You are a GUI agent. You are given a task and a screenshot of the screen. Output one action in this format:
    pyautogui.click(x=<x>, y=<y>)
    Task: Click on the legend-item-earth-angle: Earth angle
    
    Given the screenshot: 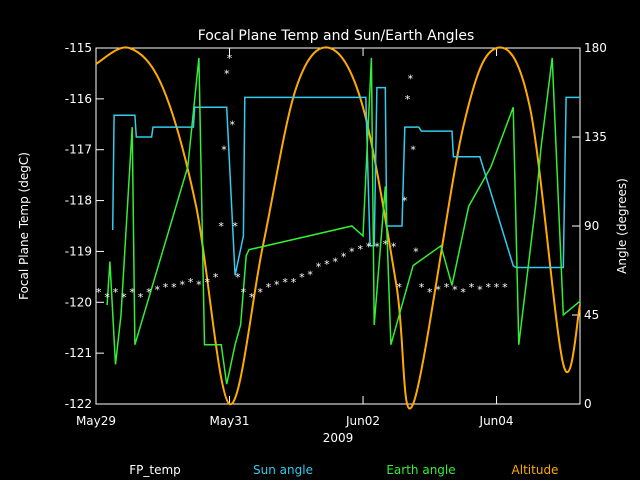 What is the action you would take?
    pyautogui.click(x=420, y=470)
    